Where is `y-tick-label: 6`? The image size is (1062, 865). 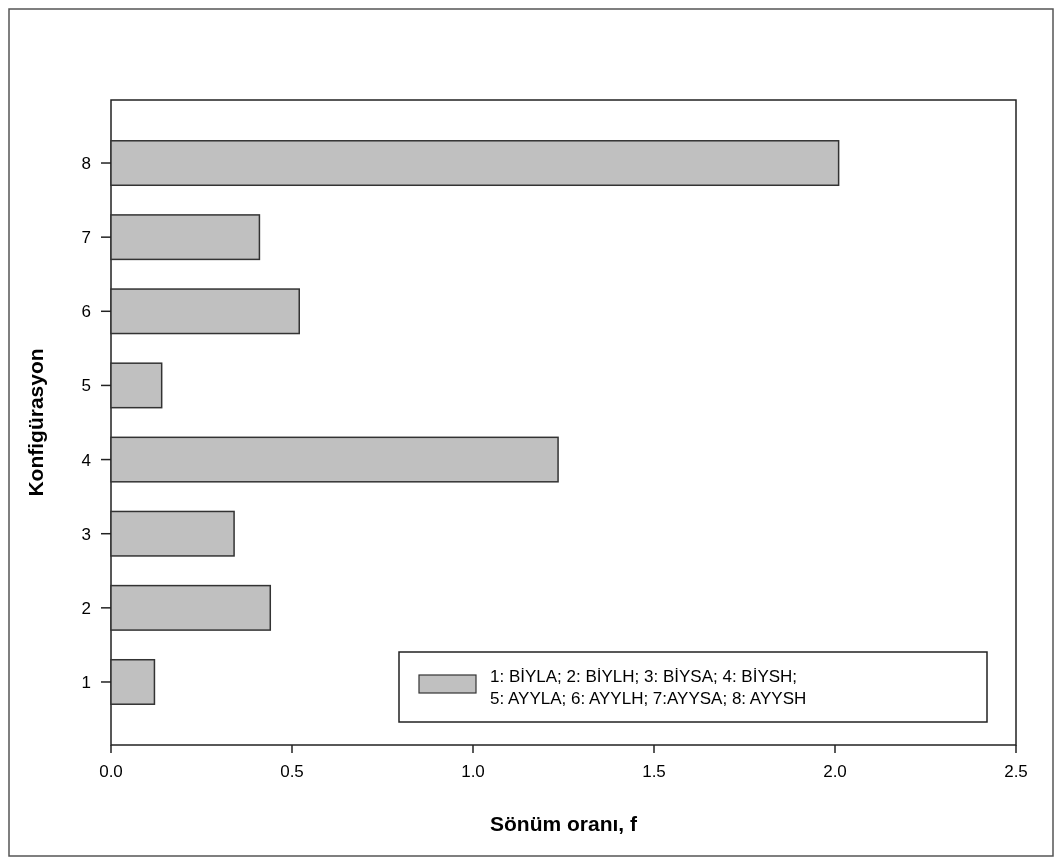 y-tick-label: 6 is located at coordinates (86, 312).